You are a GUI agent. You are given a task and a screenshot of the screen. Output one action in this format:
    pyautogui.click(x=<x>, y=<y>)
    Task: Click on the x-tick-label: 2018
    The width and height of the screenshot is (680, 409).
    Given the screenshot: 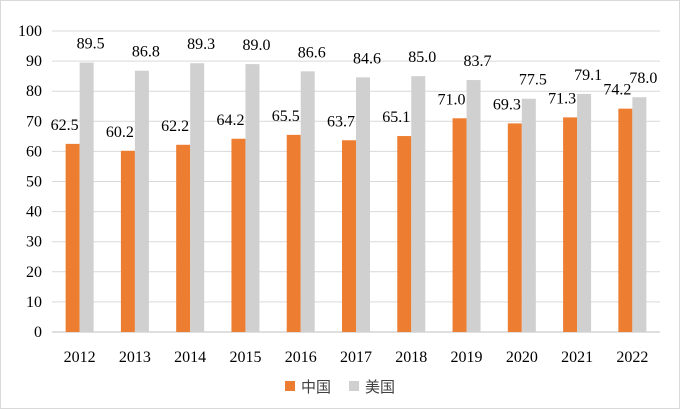 What is the action you would take?
    pyautogui.click(x=411, y=357)
    